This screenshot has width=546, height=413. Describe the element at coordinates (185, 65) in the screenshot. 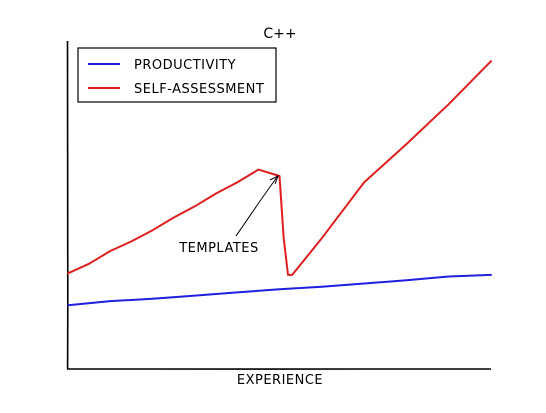

I see `legend-label-productivity: PRODUCTIVITY` at that location.